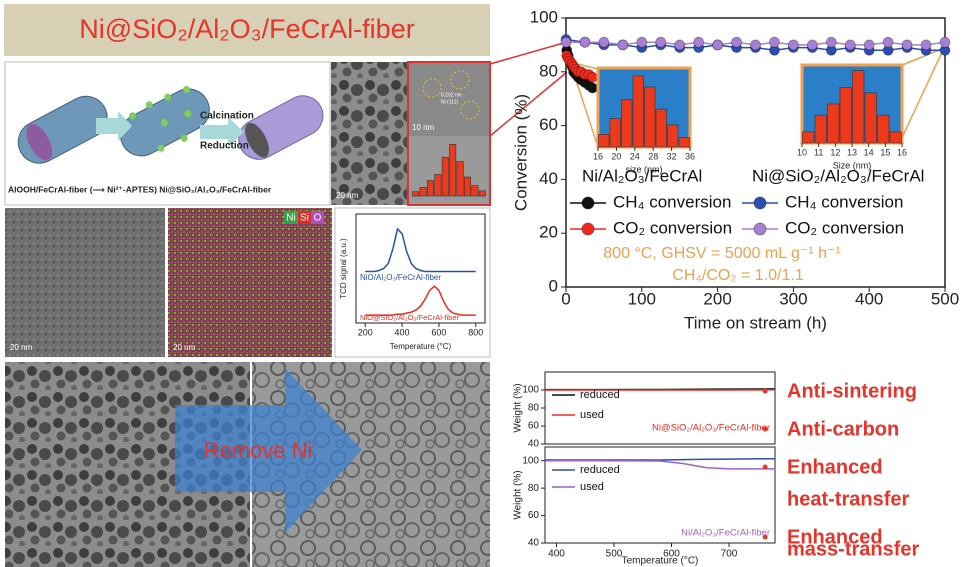 The width and height of the screenshot is (962, 567). Describe the element at coordinates (369, 133) in the screenshot. I see `tem-image` at that location.